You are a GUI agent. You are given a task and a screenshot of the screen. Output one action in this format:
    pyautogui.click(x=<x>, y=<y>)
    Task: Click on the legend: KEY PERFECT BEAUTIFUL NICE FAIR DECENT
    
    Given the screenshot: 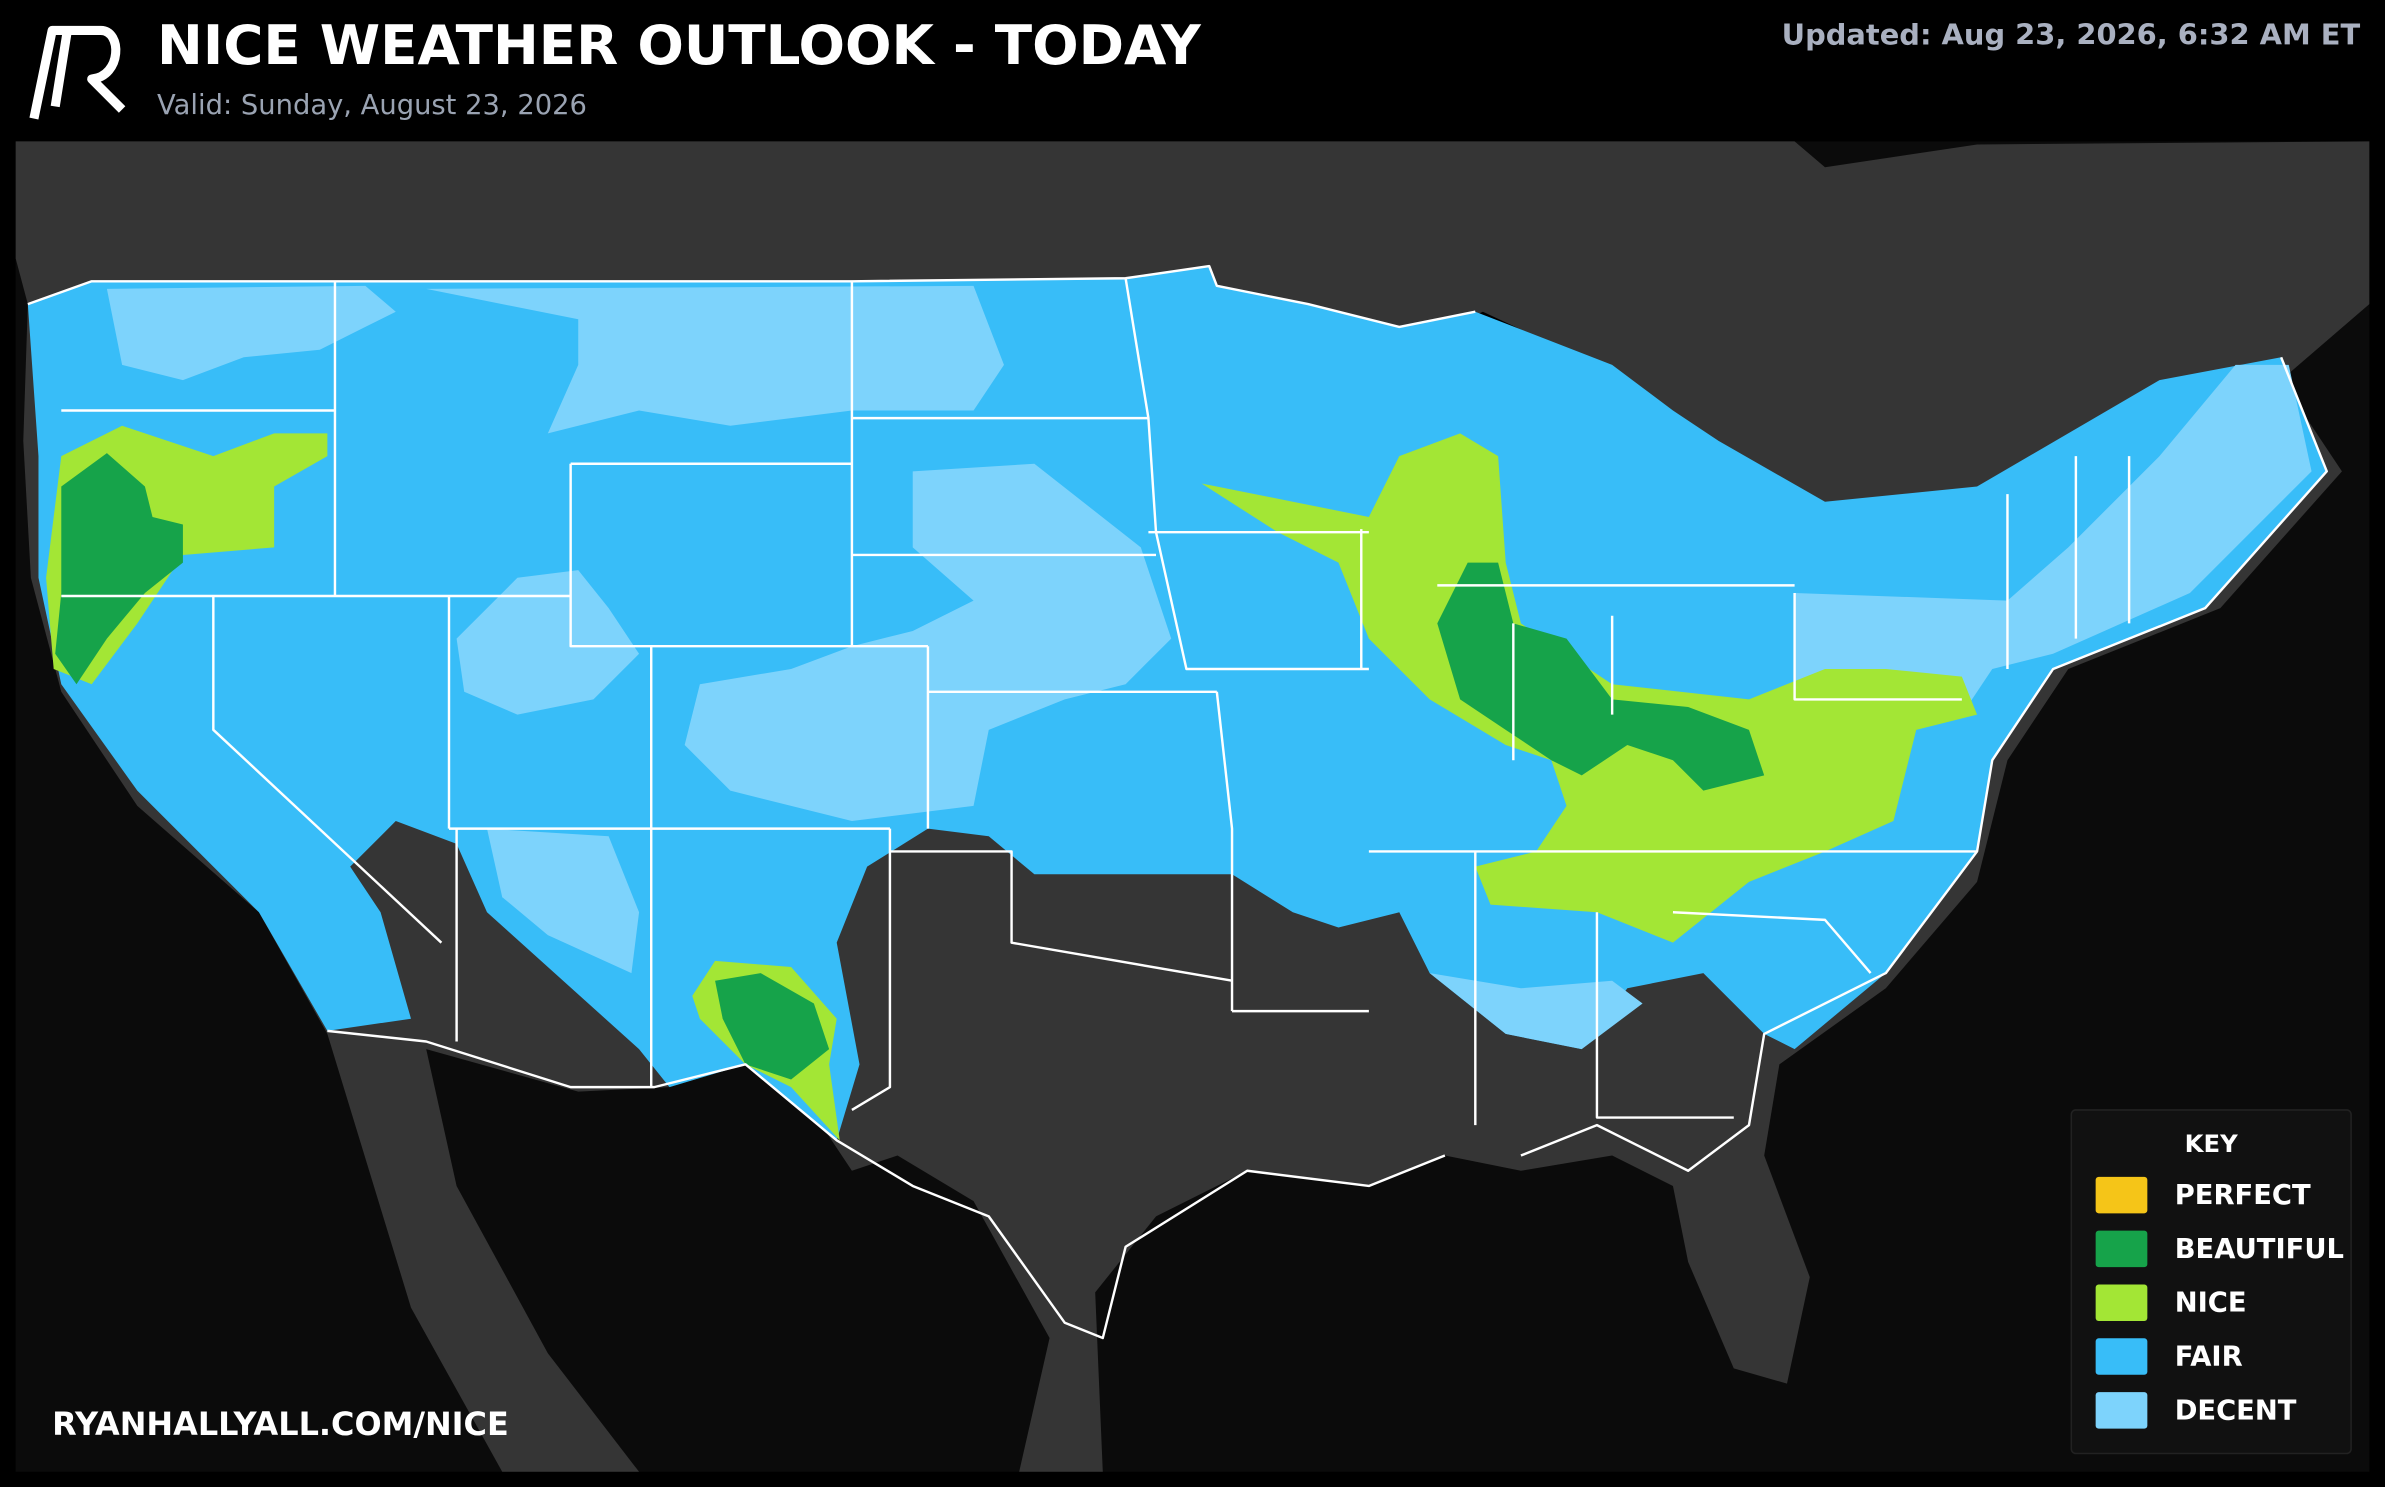 What is the action you would take?
    pyautogui.click(x=2211, y=1282)
    